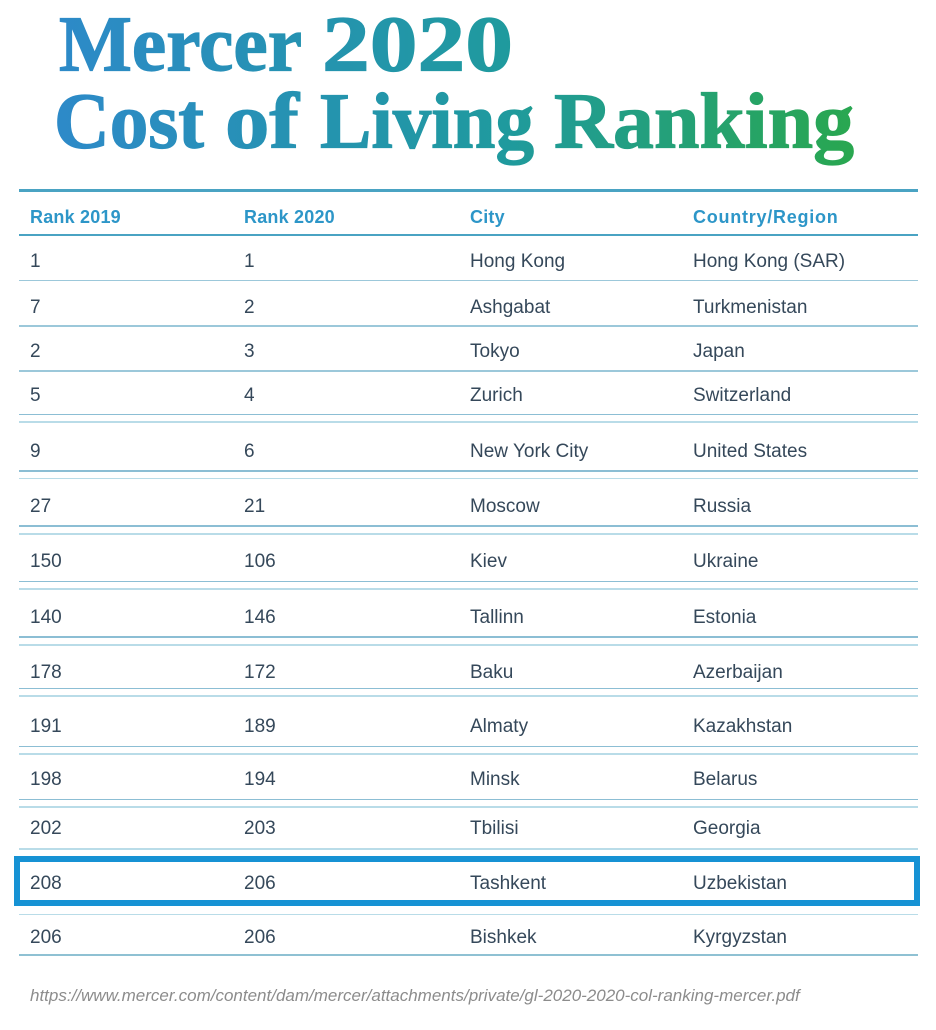  I want to click on svg-text:Mercer2020: Mercer 2020, so click(286, 45).